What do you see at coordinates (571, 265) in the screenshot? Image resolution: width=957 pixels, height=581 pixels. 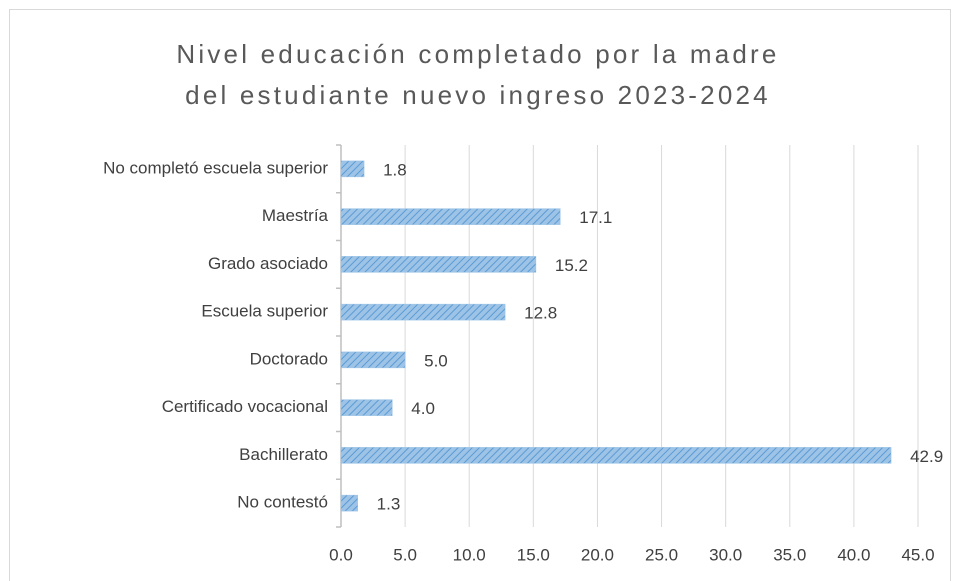 I see `data-label: 15.2` at bounding box center [571, 265].